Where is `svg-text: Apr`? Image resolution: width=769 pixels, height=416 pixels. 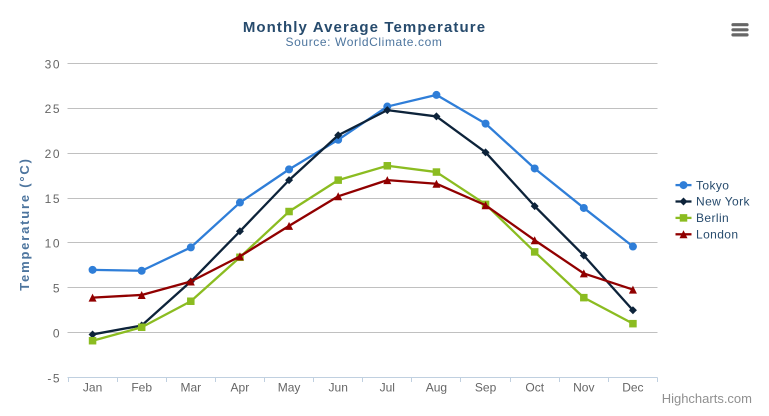 svg-text: Apr is located at coordinates (240, 388).